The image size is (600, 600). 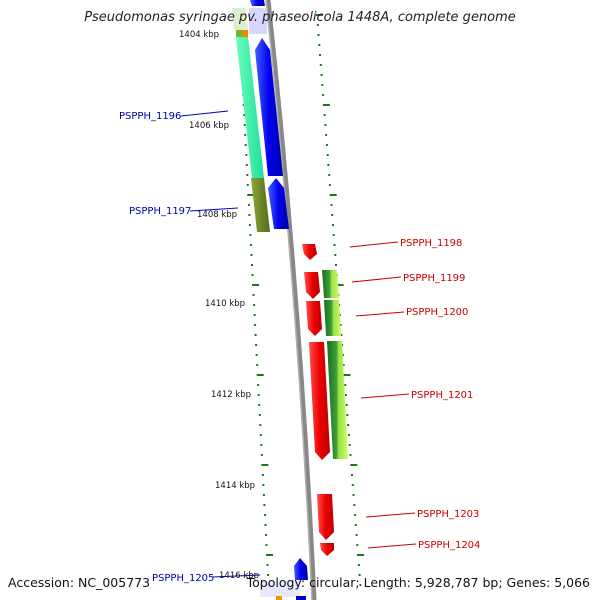 I want to click on gene-arrow-bottom-pale, so click(x=280, y=589).